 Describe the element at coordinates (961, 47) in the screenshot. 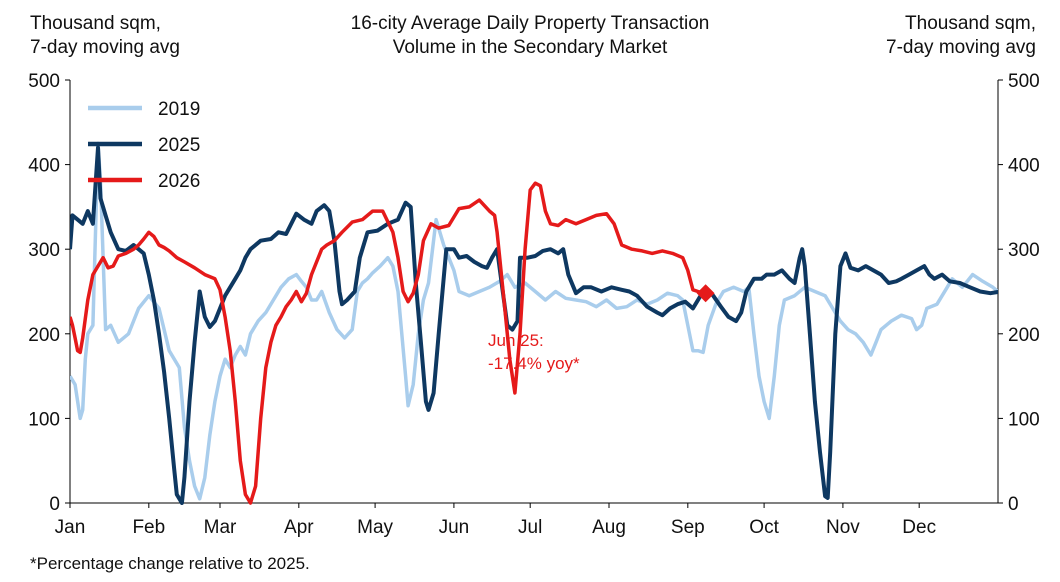

I see `right-axis-unit-line-2: 7-day moving avg` at that location.